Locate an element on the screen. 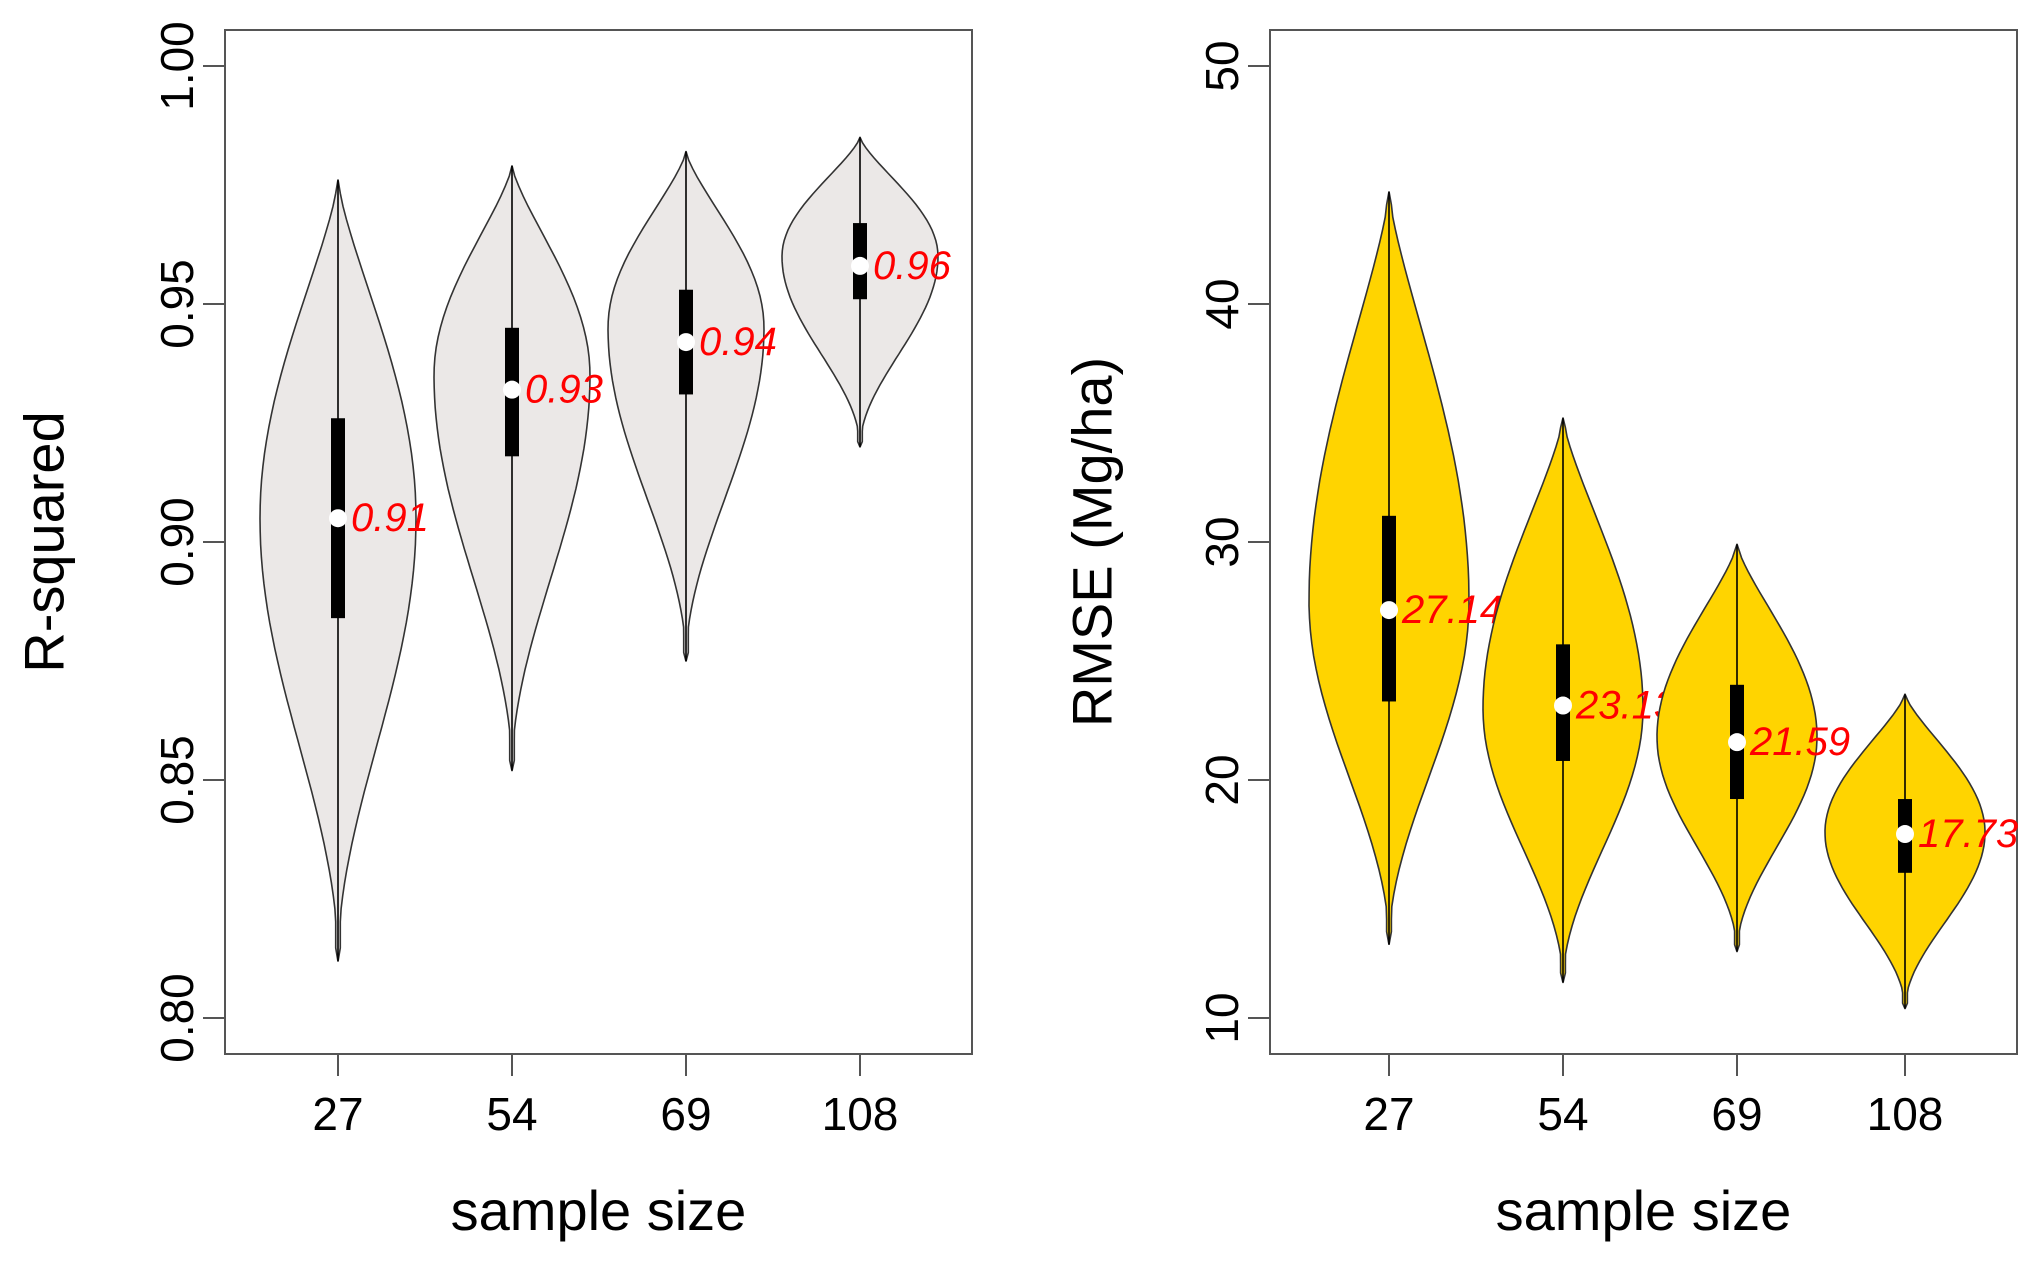 This screenshot has height=1267, width=2041. y-tick-label: 0.80 is located at coordinates (177, 1018).